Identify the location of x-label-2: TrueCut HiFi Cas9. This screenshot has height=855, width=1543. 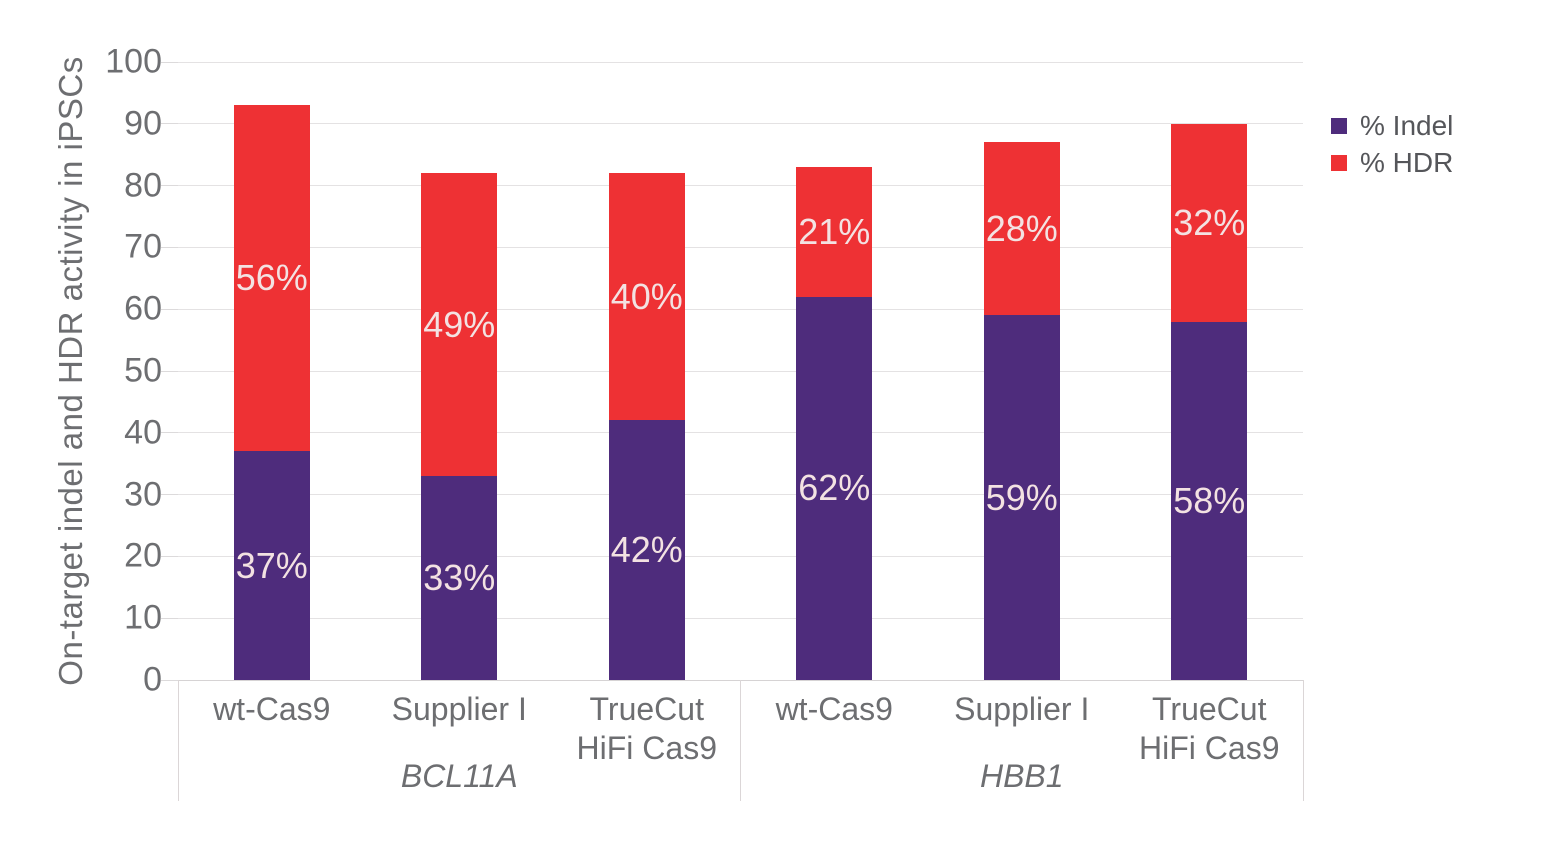
(646, 728).